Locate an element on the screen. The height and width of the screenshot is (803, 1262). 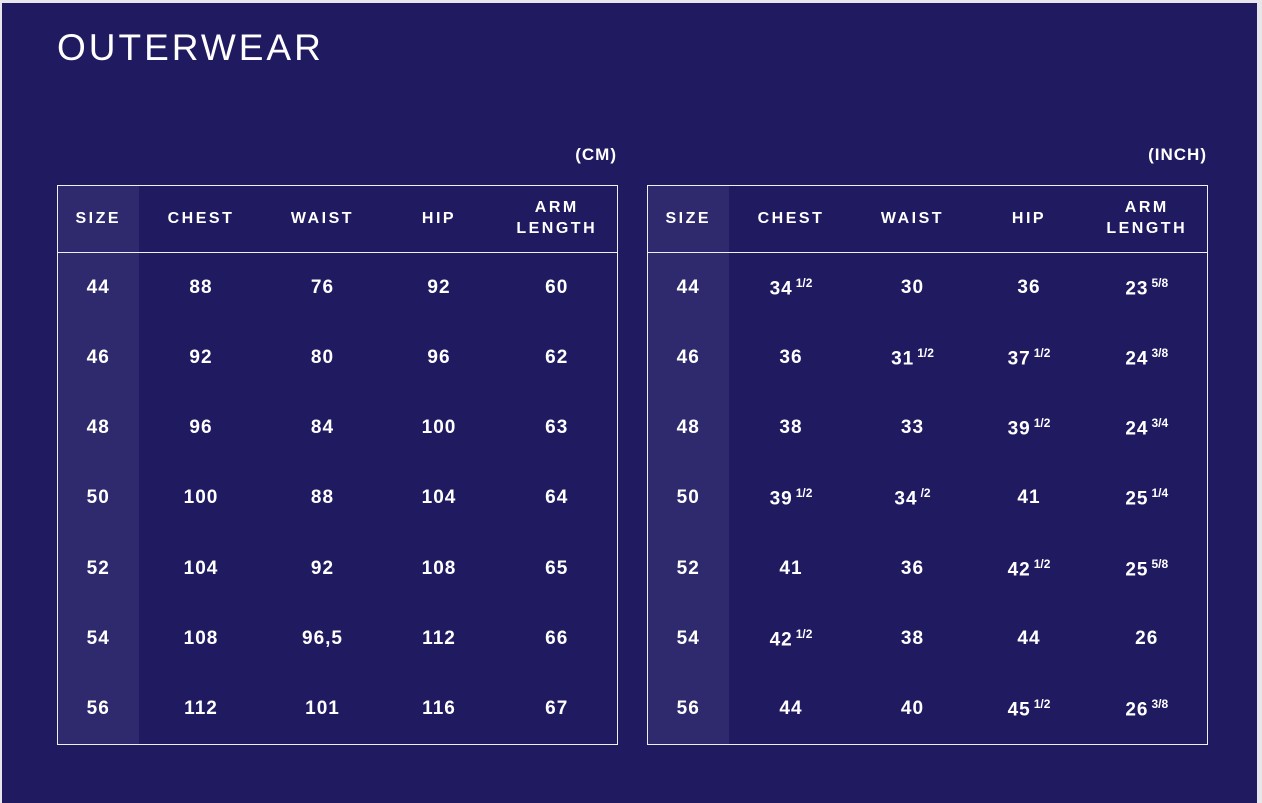
table-row: 48 38 33 39 1/2 24 3/4 is located at coordinates (927, 428).